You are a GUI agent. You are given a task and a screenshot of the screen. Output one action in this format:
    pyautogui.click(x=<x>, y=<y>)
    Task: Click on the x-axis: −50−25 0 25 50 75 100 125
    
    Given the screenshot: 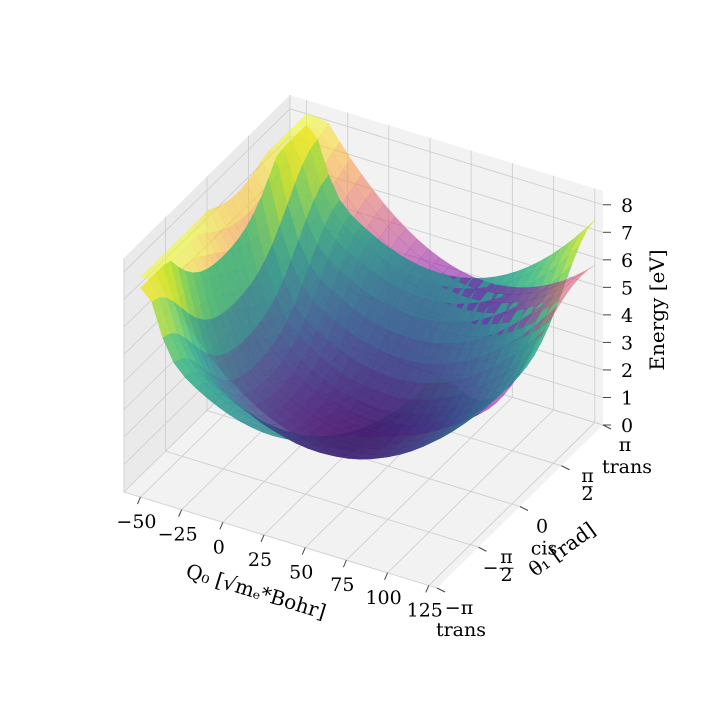 What is the action you would take?
    pyautogui.click(x=279, y=558)
    